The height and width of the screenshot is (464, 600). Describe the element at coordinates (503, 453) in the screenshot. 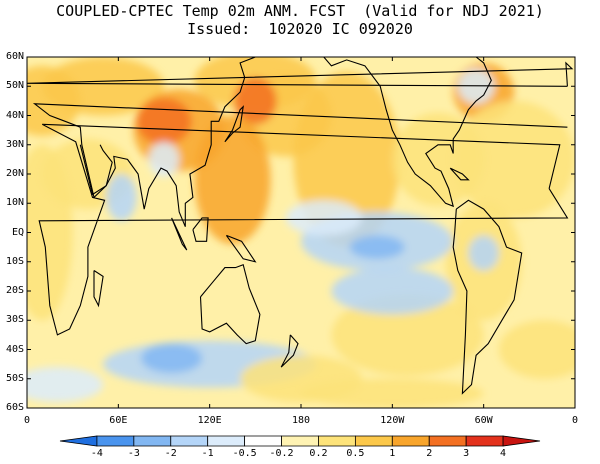

I see `colorbar-label: 4` at that location.